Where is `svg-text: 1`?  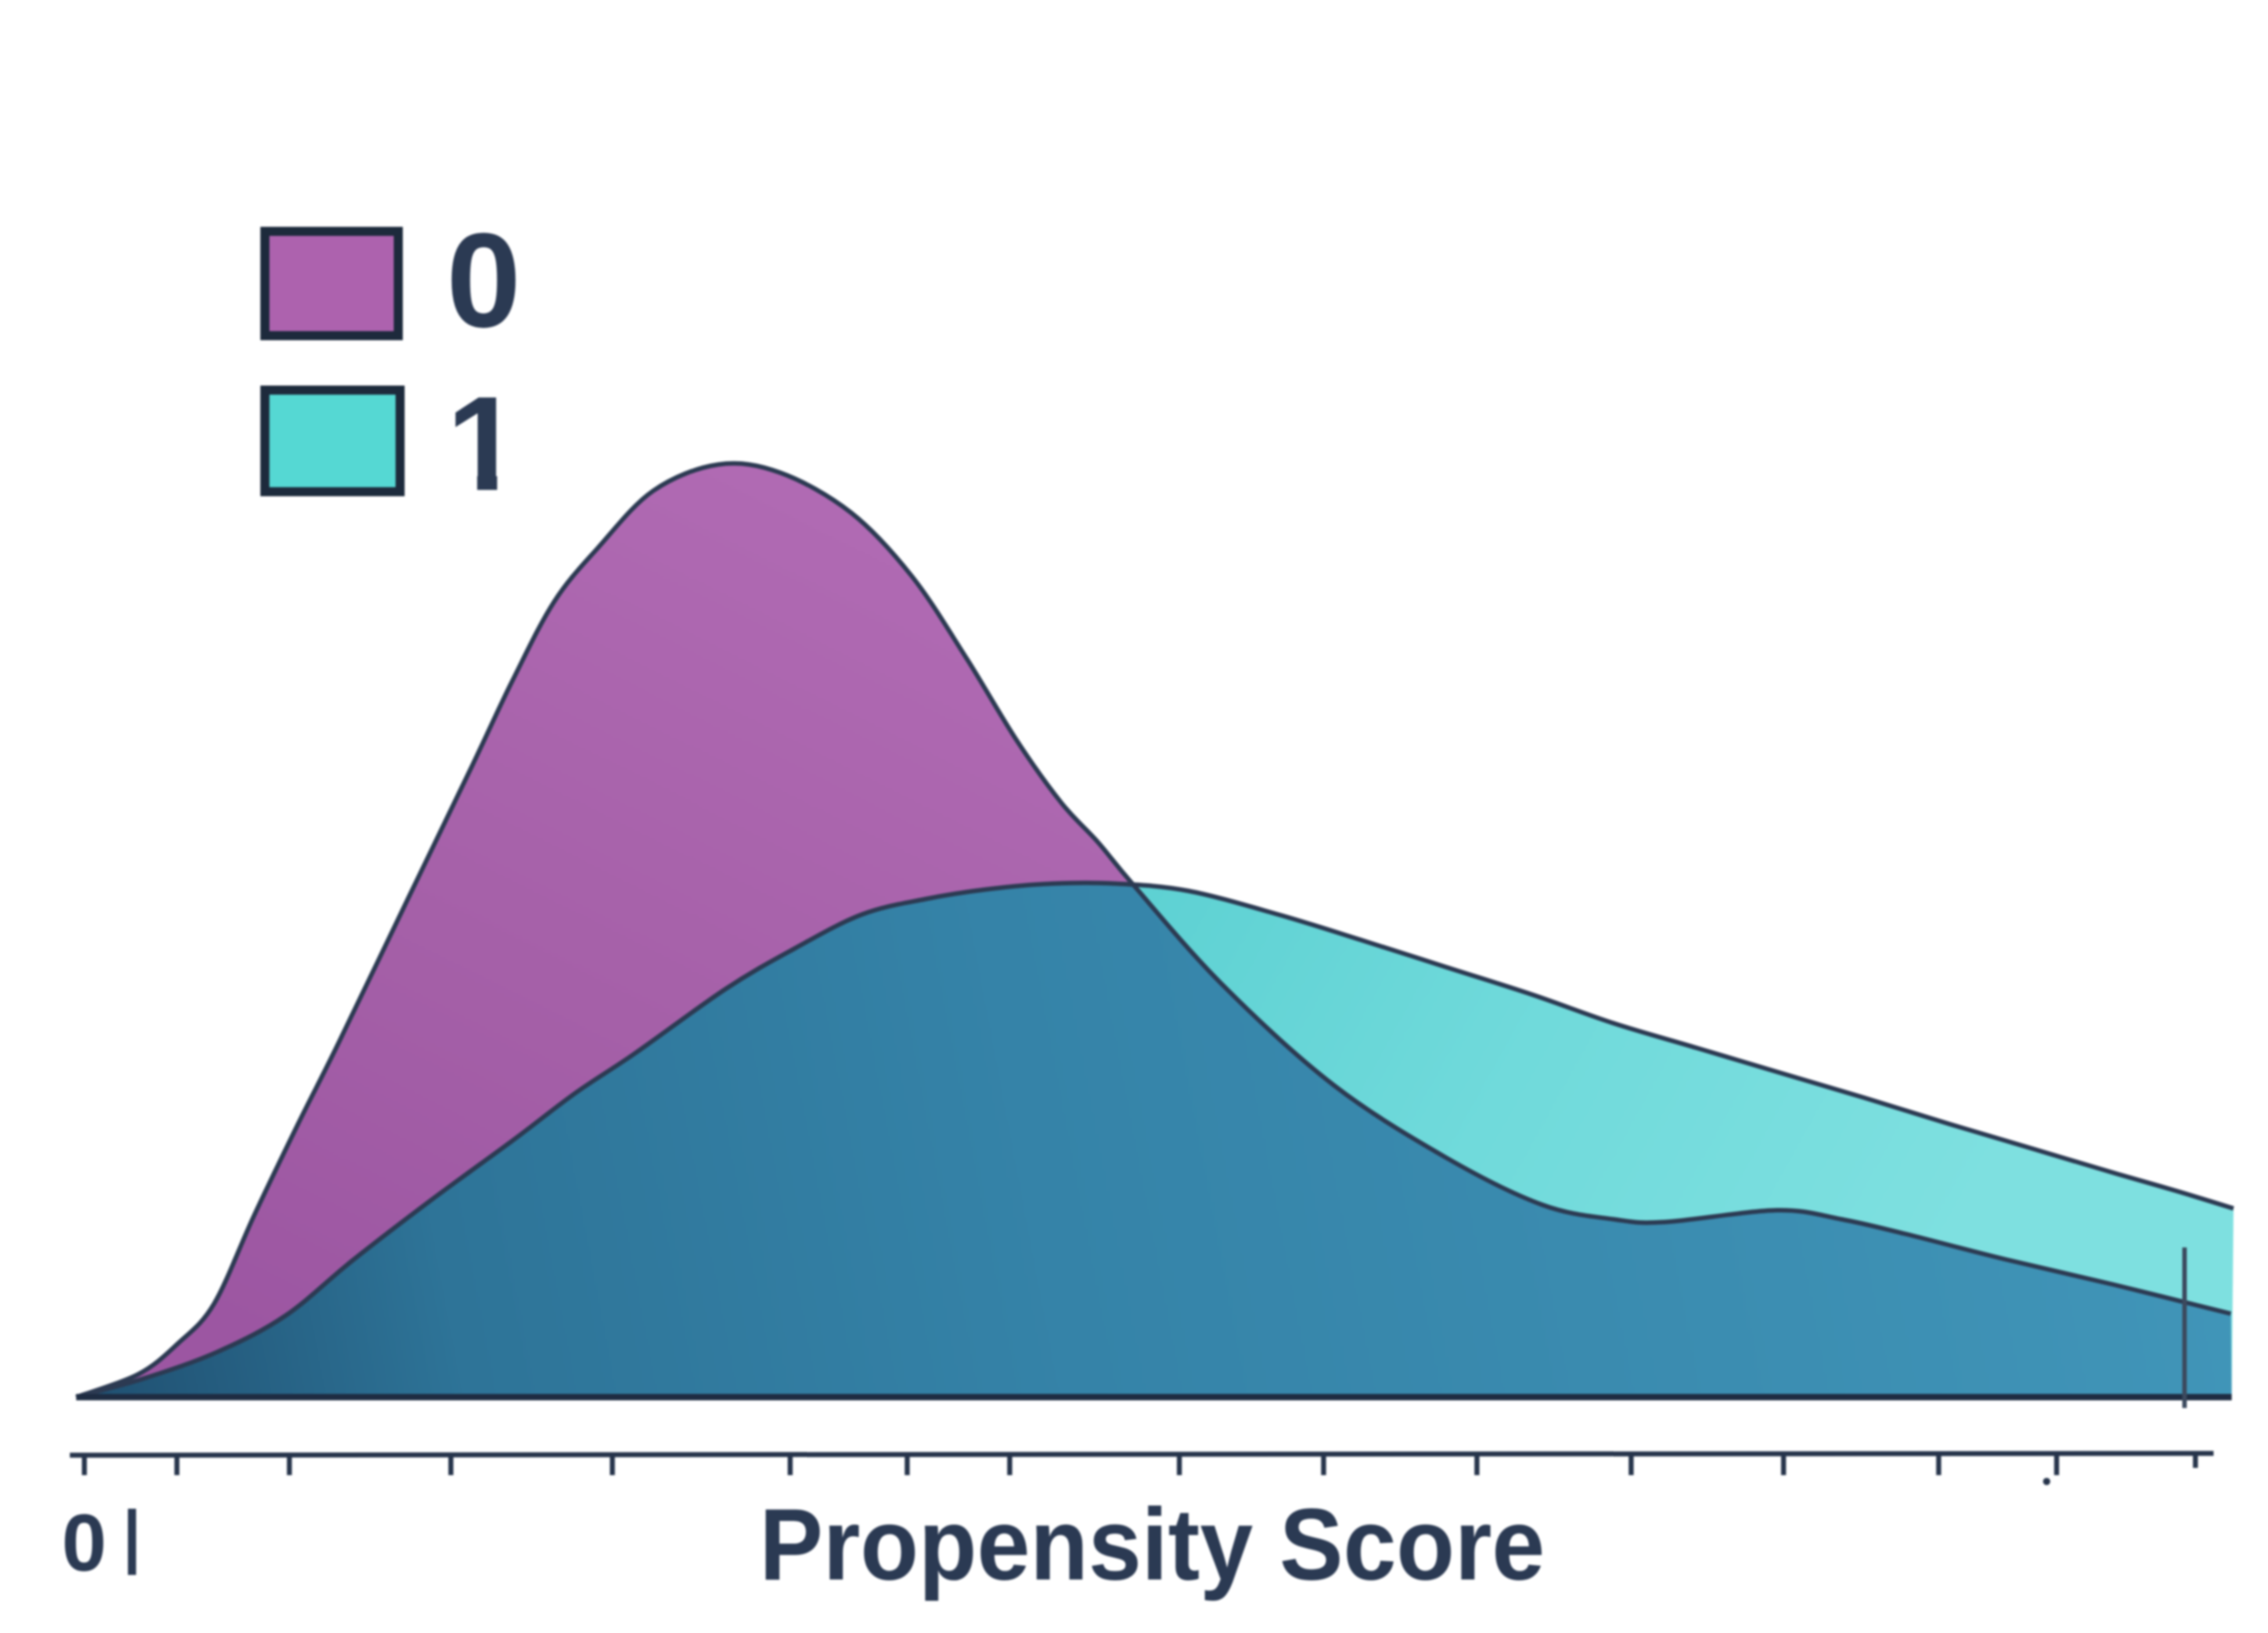 svg-text: 1 is located at coordinates (484, 444).